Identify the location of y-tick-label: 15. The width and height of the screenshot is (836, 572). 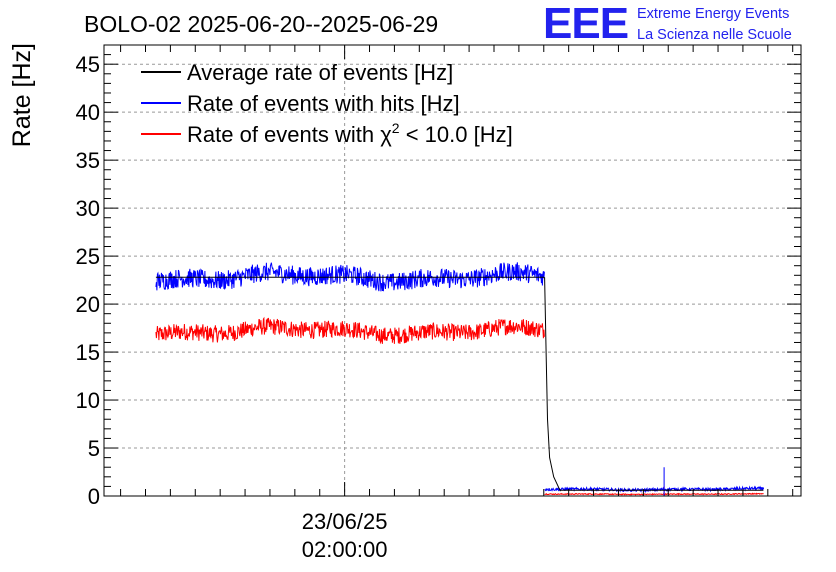
(88, 352).